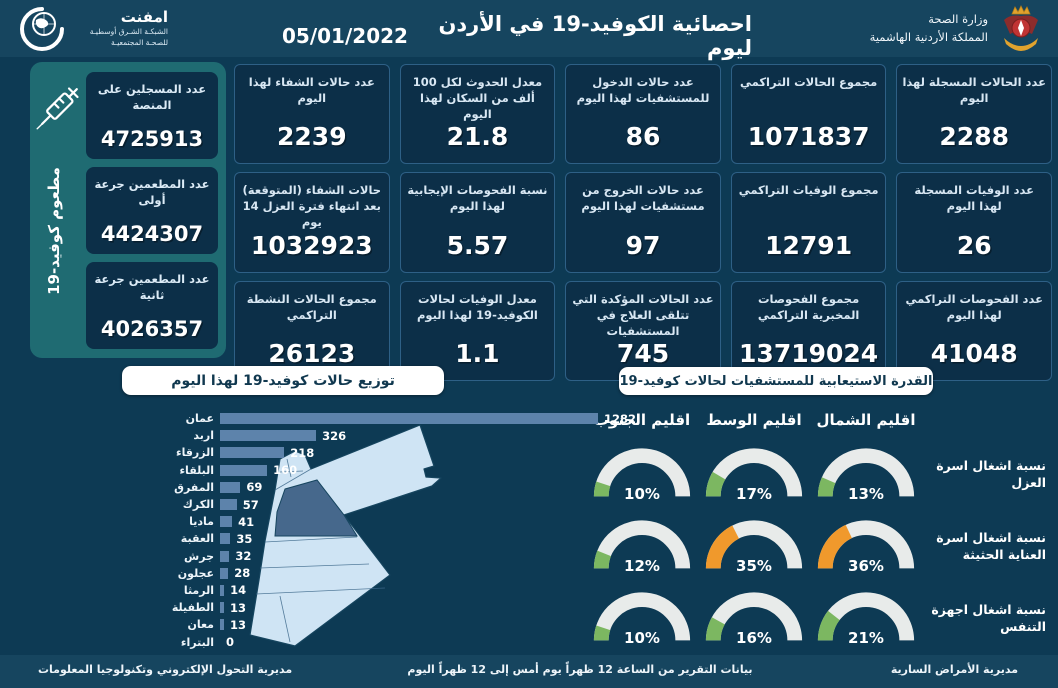  What do you see at coordinates (230, 642) in the screenshot?
I see `bar-value: 0` at bounding box center [230, 642].